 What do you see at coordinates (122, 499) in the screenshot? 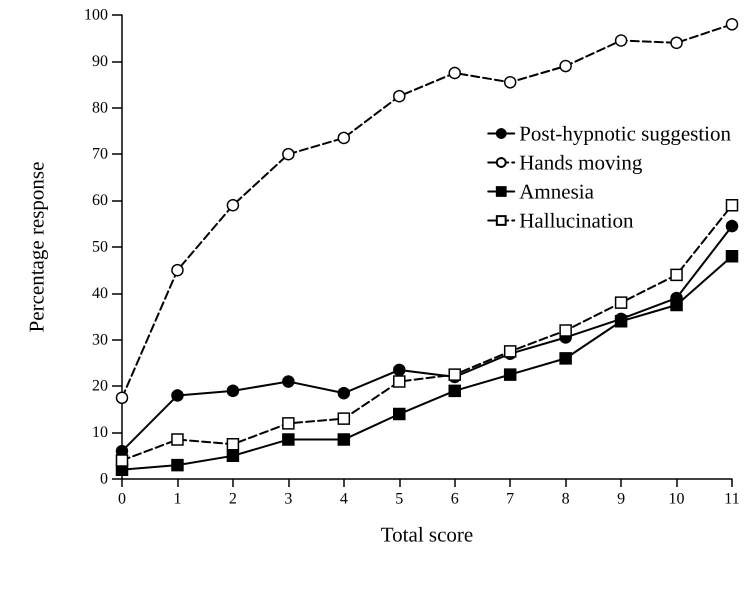
I see `x-tick-label: 0` at bounding box center [122, 499].